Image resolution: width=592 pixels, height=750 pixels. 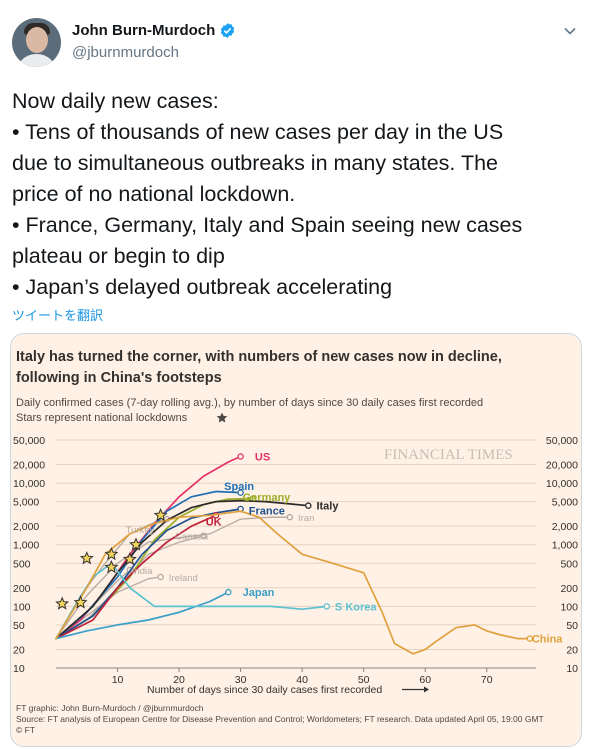 I want to click on verified-badge-icon, so click(x=228, y=30).